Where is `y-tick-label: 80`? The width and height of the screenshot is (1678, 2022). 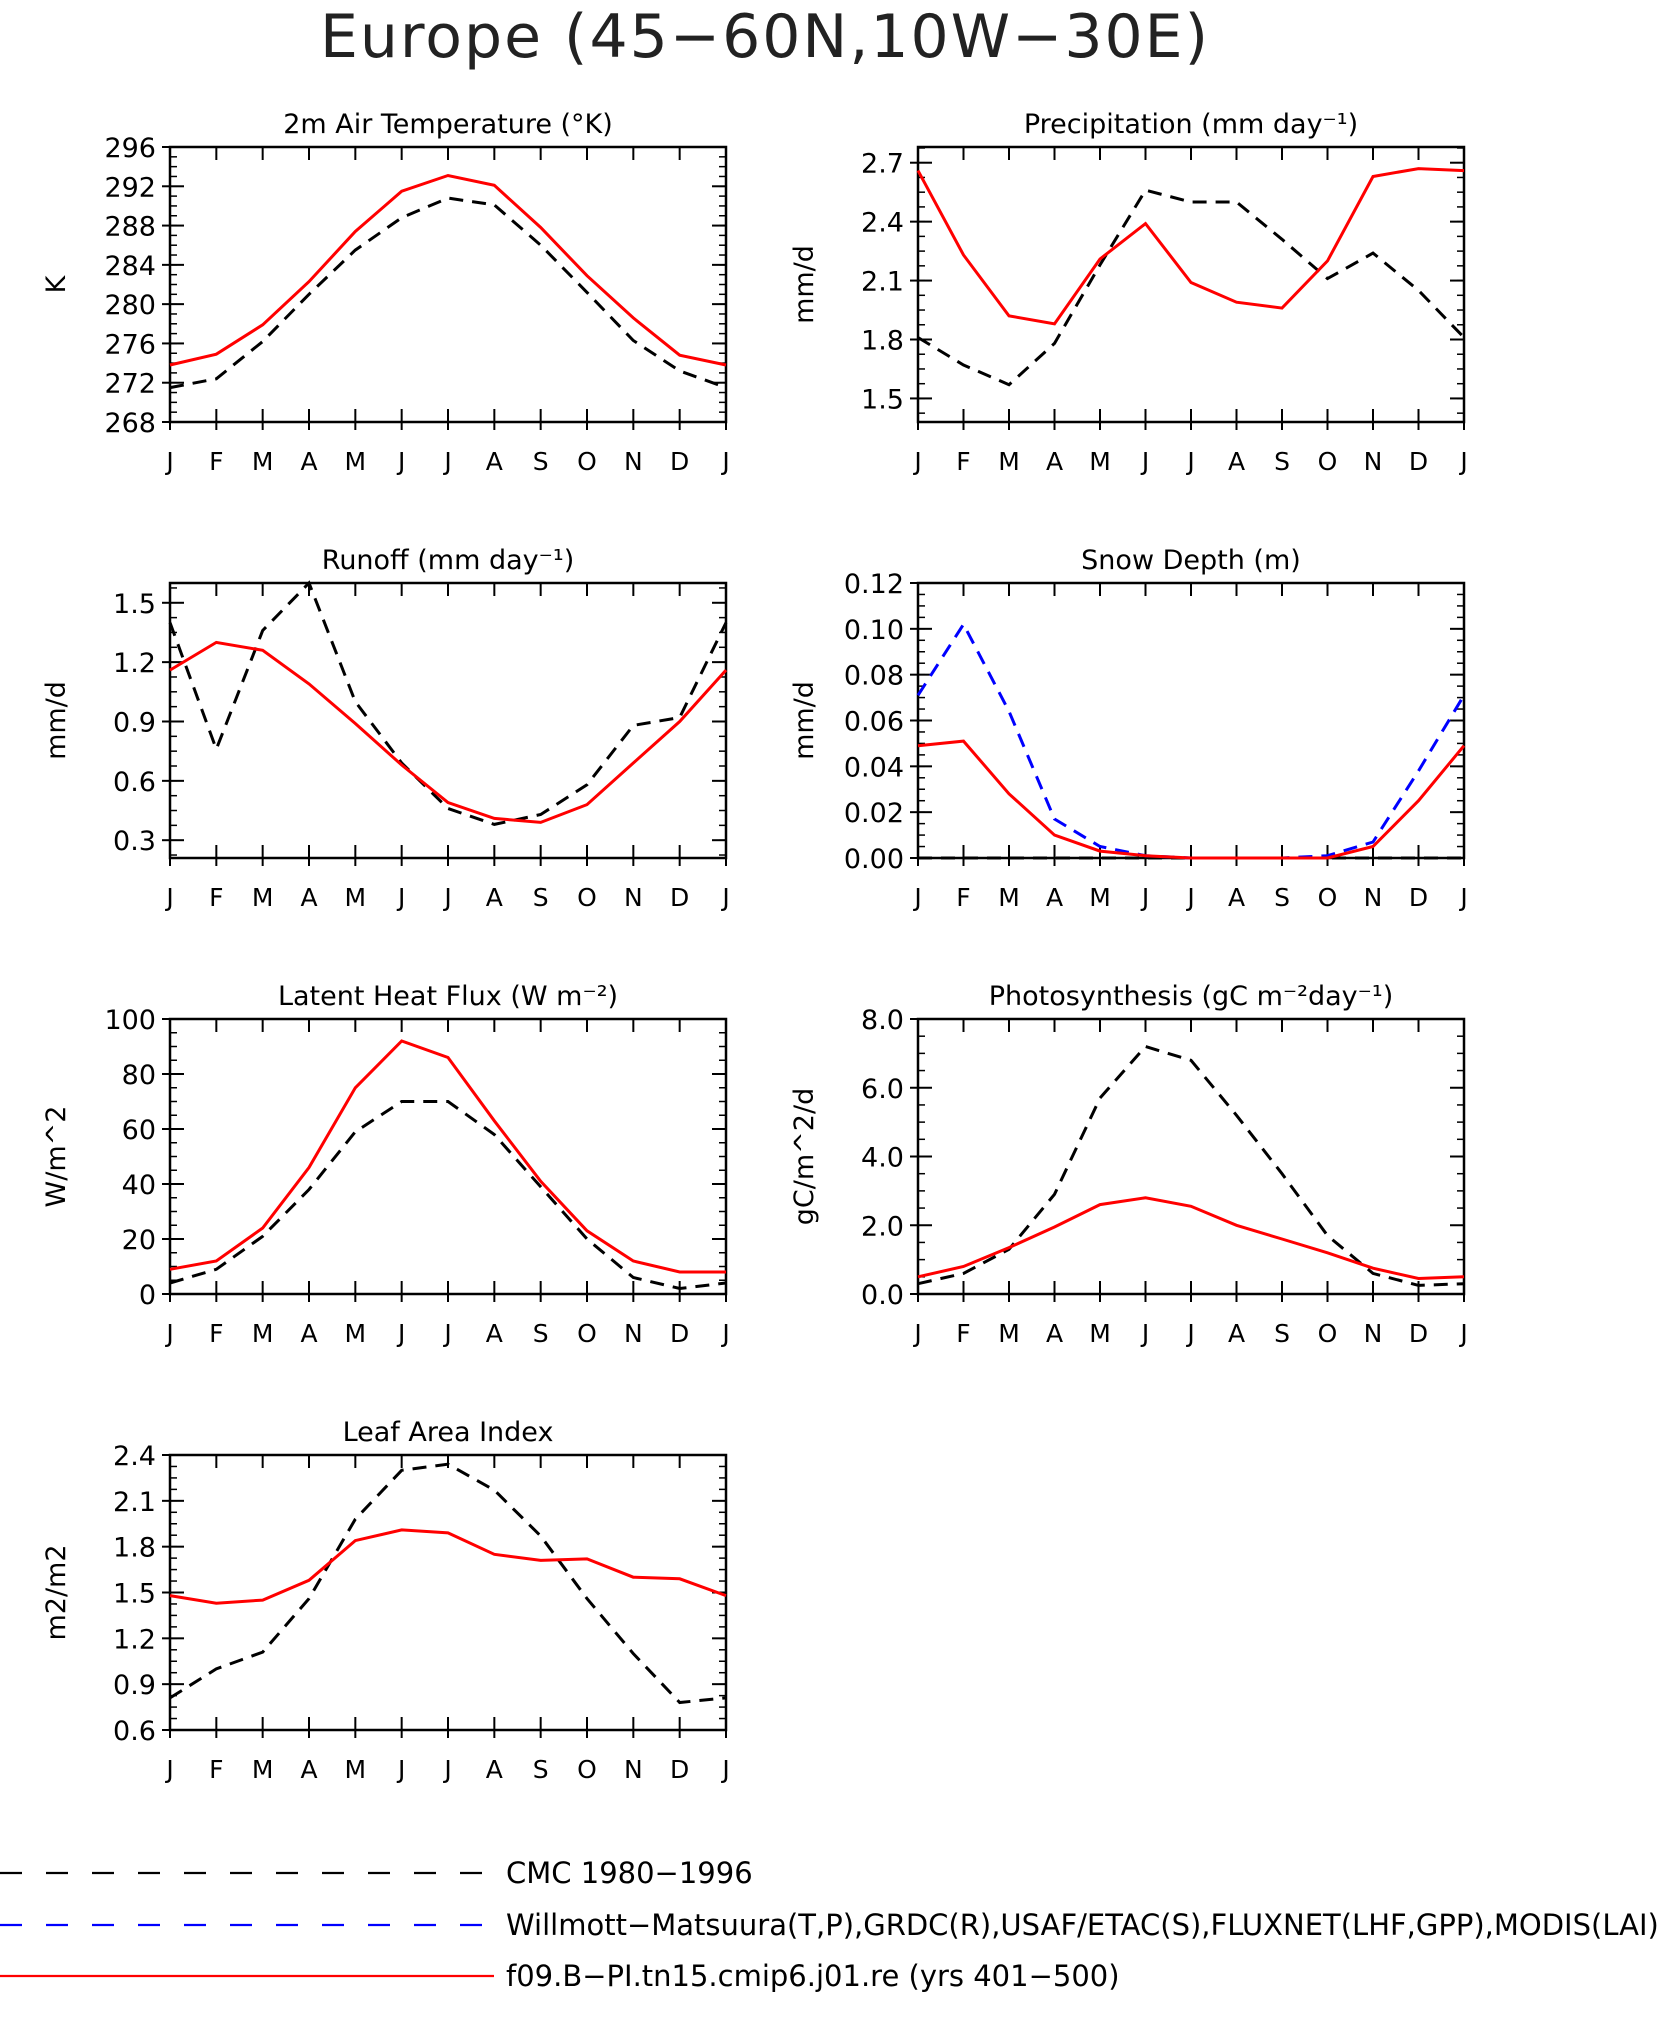 y-tick-label: 80 is located at coordinates (139, 1075).